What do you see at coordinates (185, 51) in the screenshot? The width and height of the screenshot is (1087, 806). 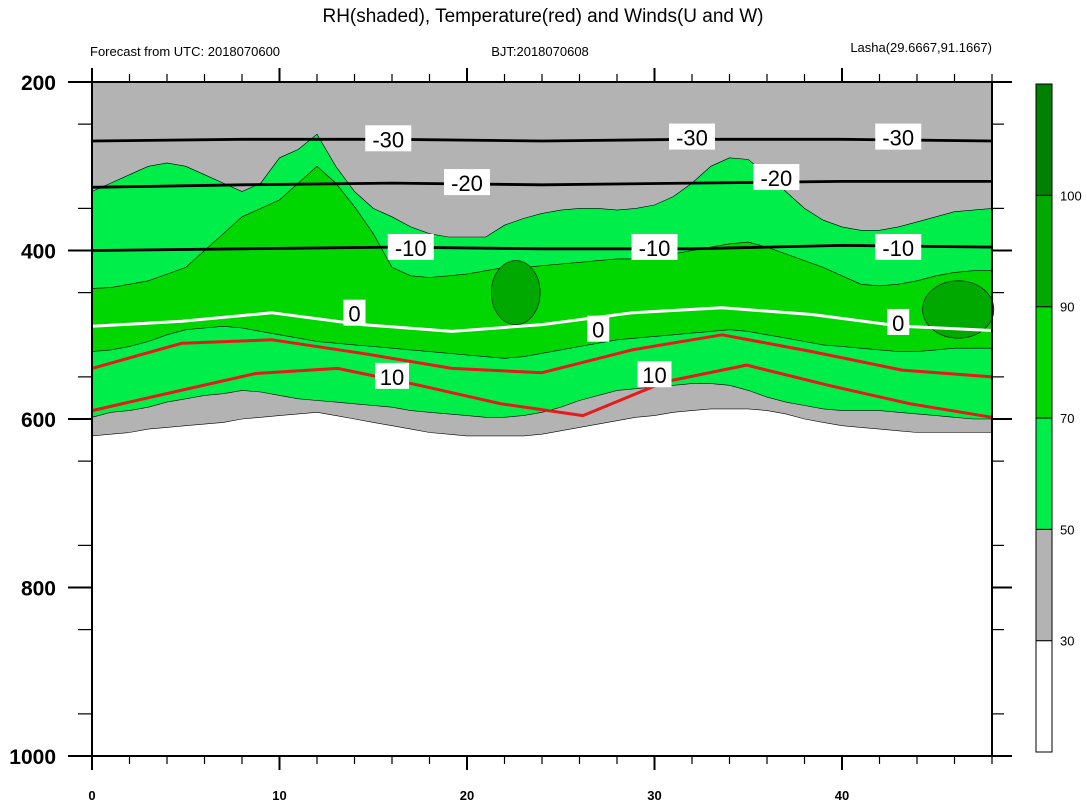 I see `subtitle-left: Forecast from UTC: 2018070600` at bounding box center [185, 51].